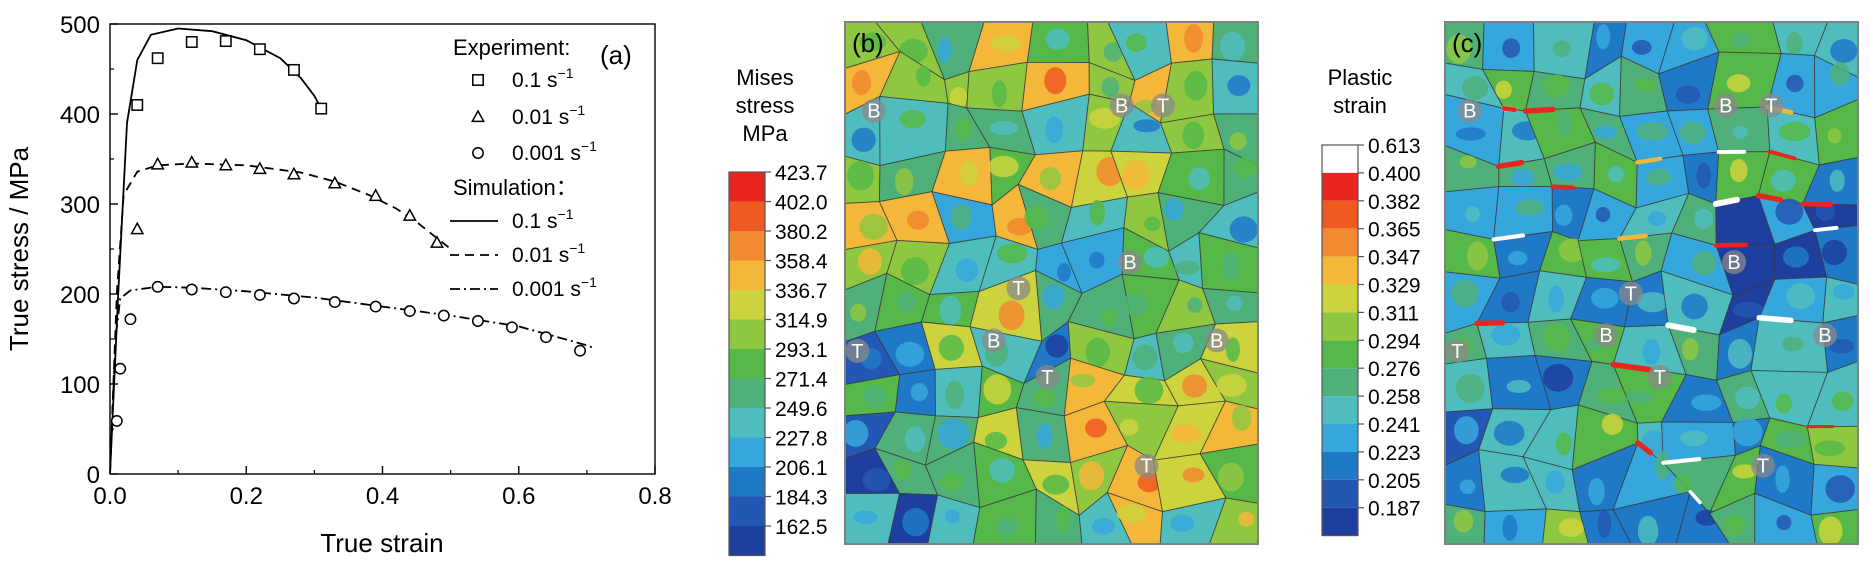 The width and height of the screenshot is (1870, 561). I want to click on legend-exp-label-2: 0.001 s−1, so click(554, 151).